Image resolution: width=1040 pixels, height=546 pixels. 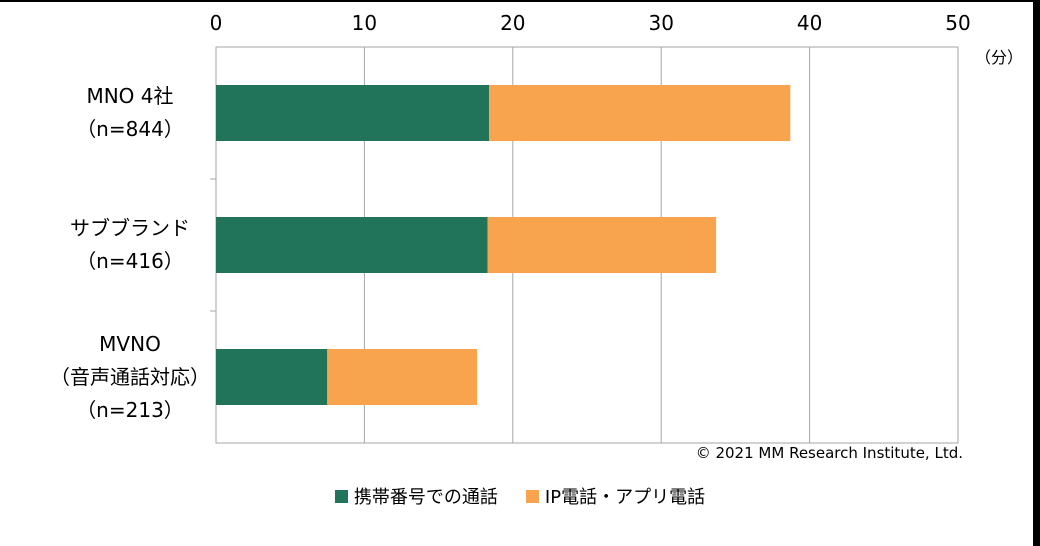 I want to click on legend-label: 携帯番号での通話, so click(x=425, y=497).